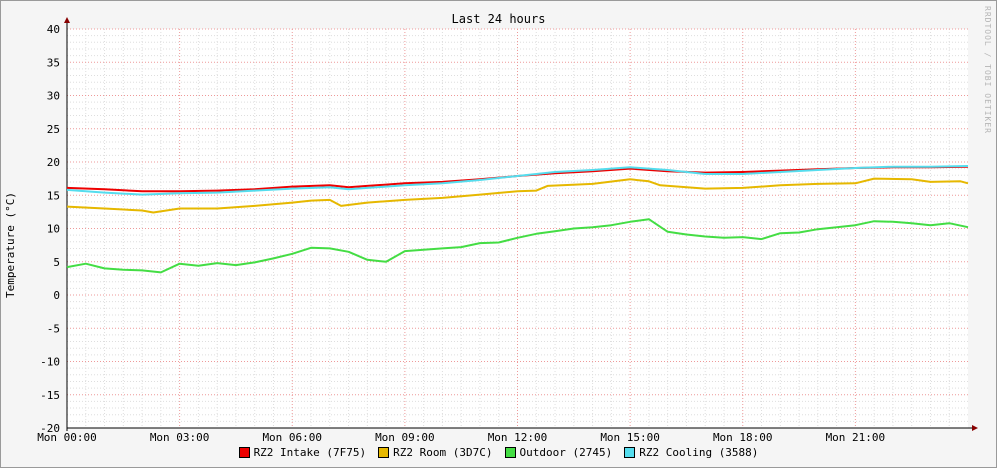 The image size is (997, 468). What do you see at coordinates (53, 229) in the screenshot?
I see `y-tick-label: 10` at bounding box center [53, 229].